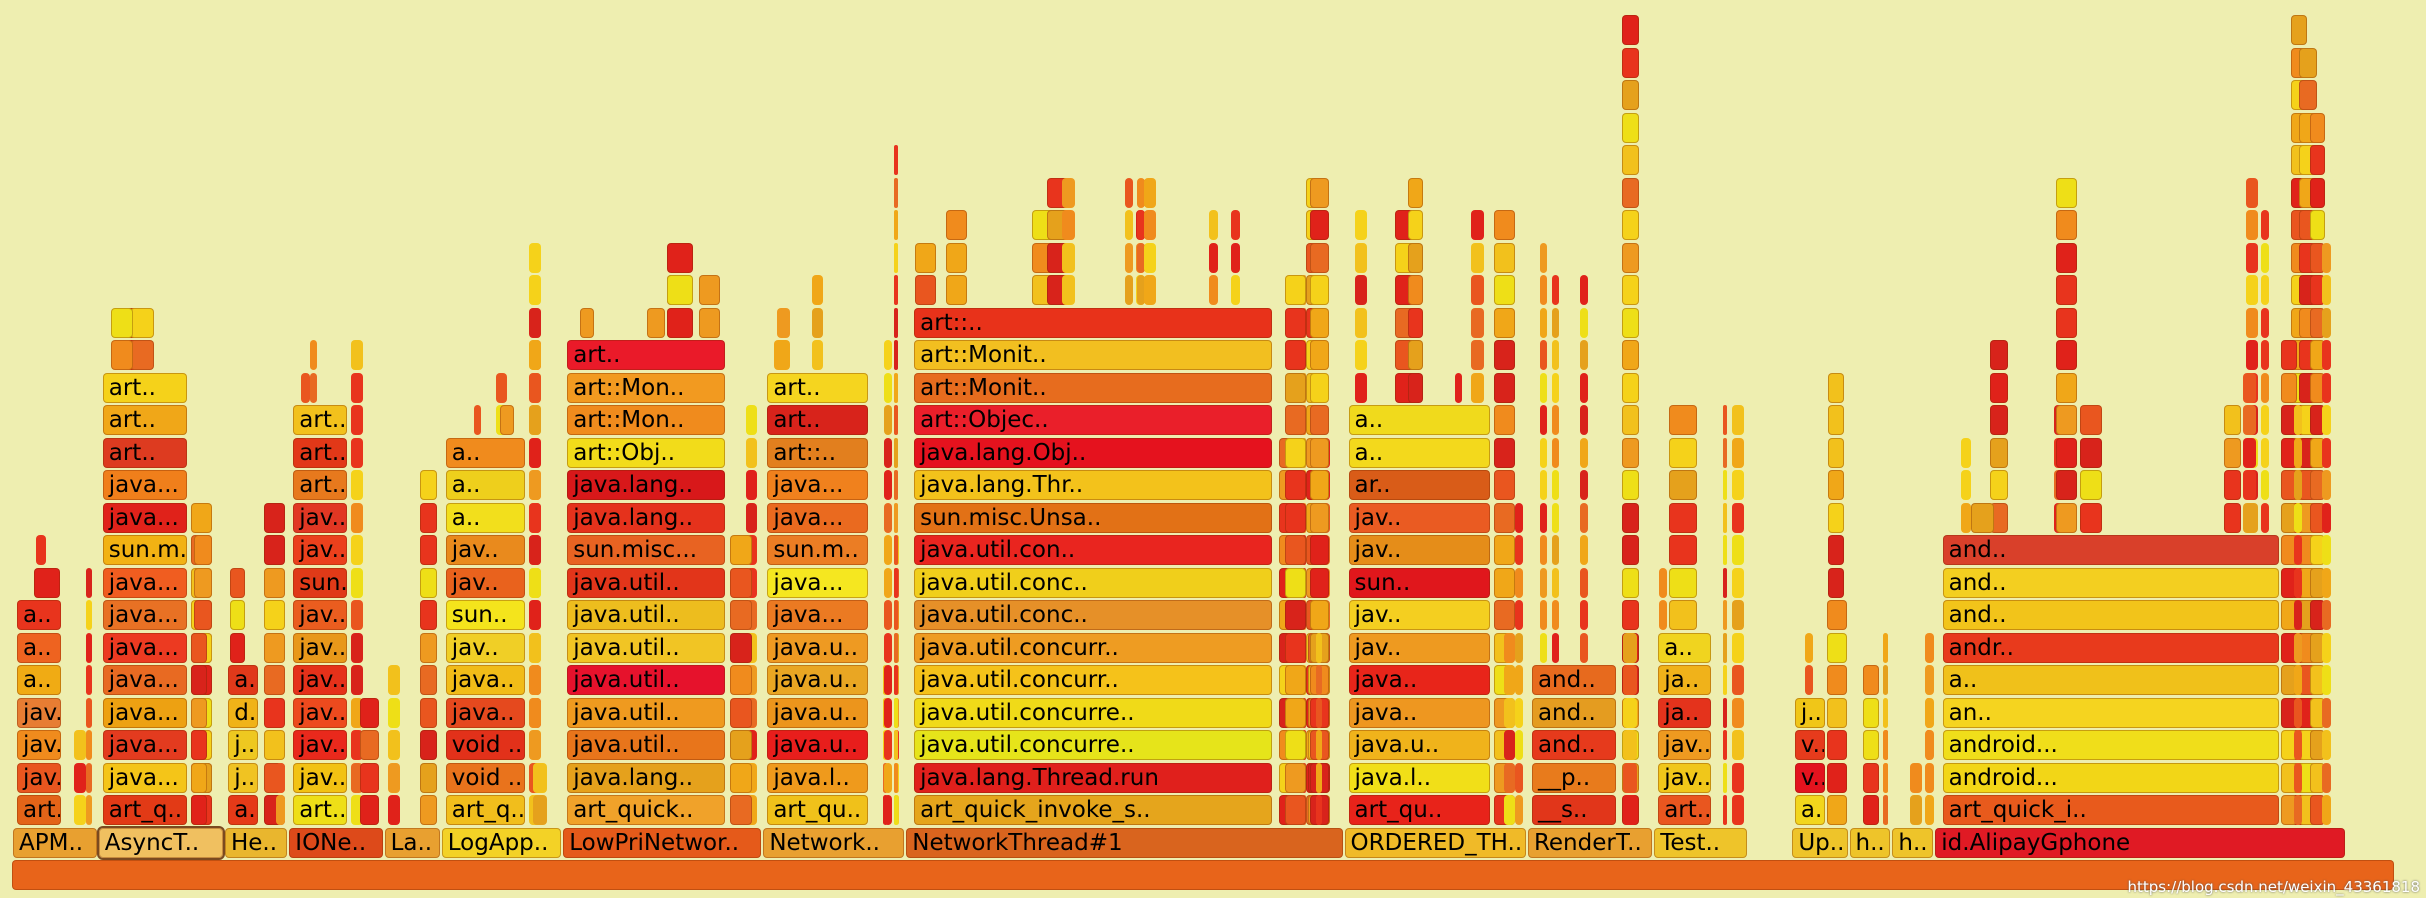 Image resolution: width=2426 pixels, height=898 pixels. I want to click on flame-frame: java.u.., so click(818, 647).